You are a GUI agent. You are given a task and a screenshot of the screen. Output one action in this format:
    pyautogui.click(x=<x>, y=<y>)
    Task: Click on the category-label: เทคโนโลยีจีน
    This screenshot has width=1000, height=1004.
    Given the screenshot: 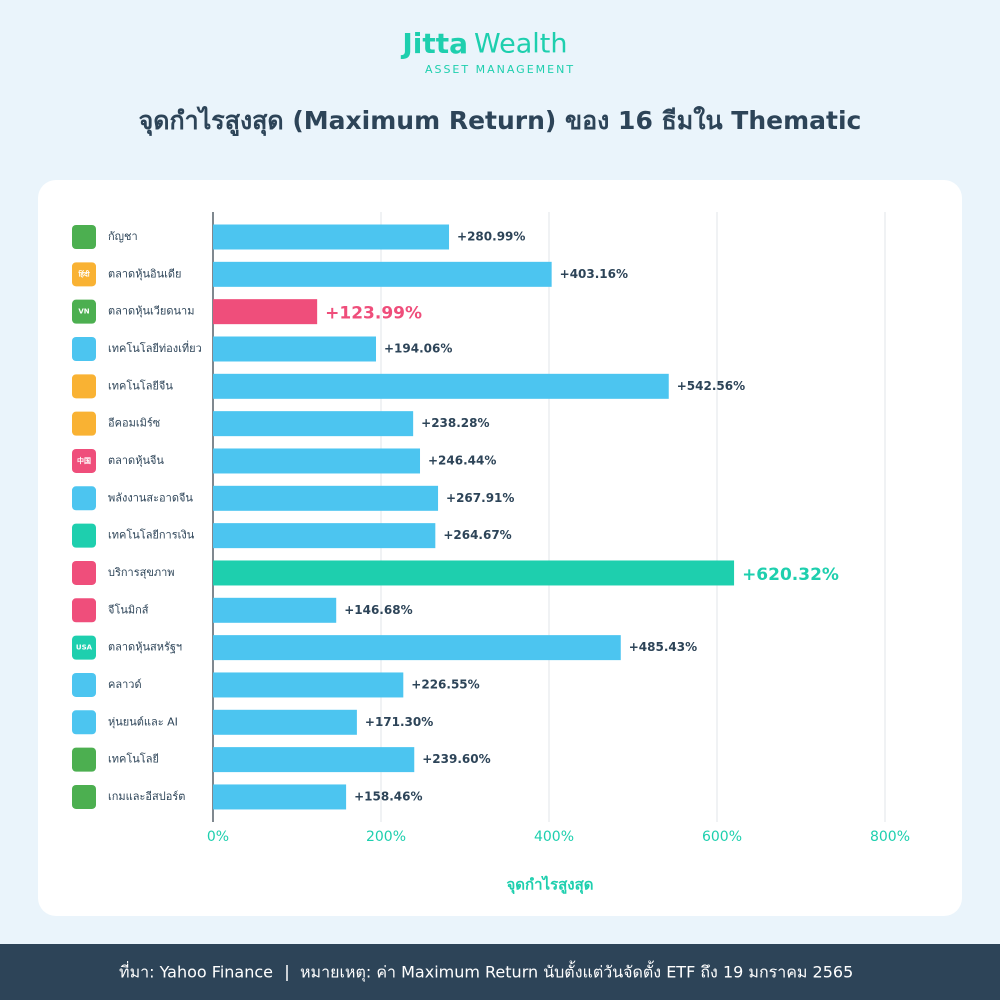 What is the action you would take?
    pyautogui.click(x=140, y=385)
    